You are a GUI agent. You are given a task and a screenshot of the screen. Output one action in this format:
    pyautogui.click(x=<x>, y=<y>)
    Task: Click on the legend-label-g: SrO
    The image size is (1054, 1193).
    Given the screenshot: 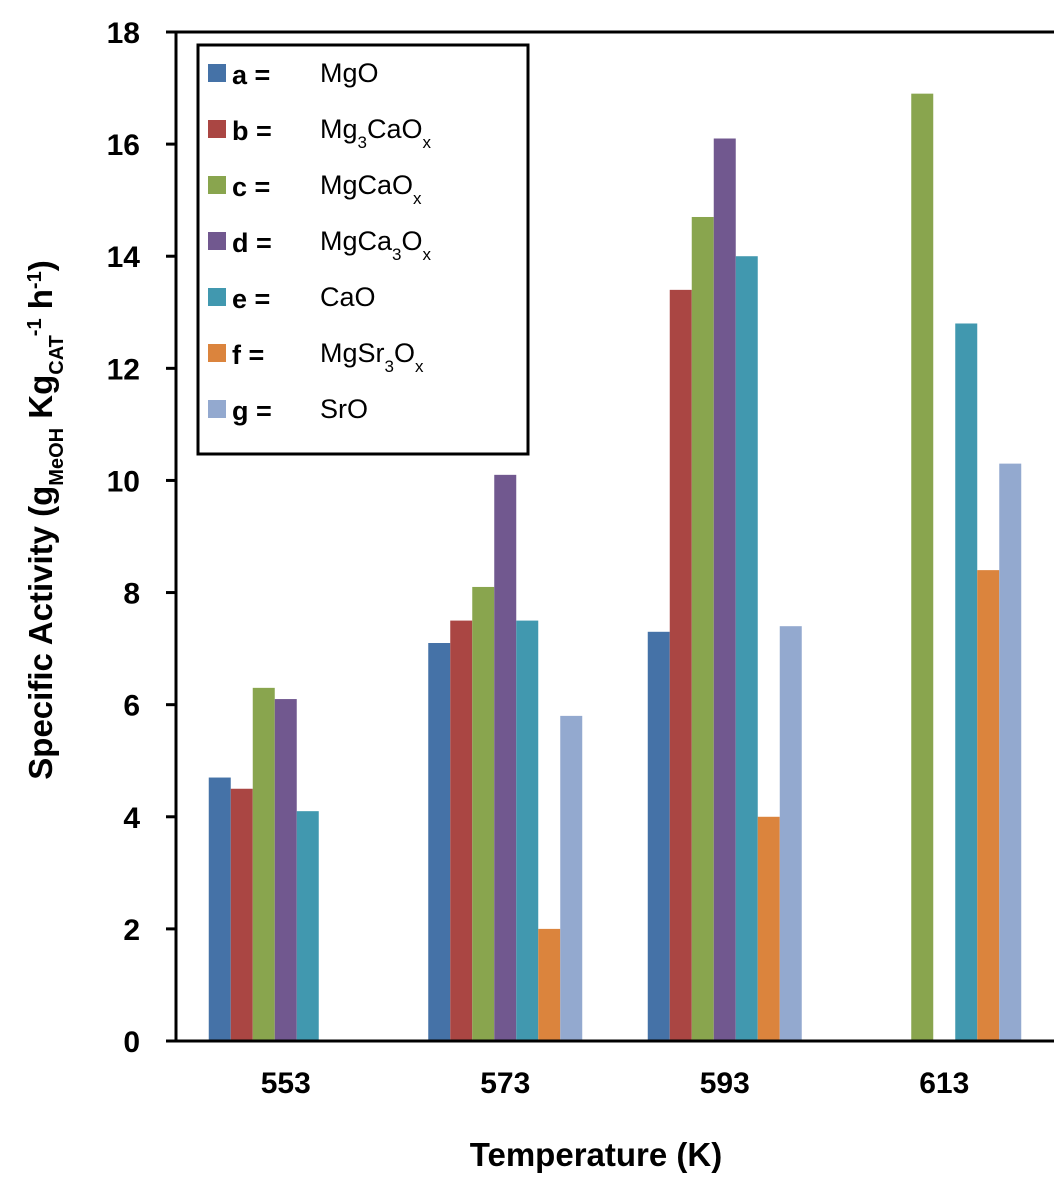 What is the action you would take?
    pyautogui.click(x=344, y=409)
    